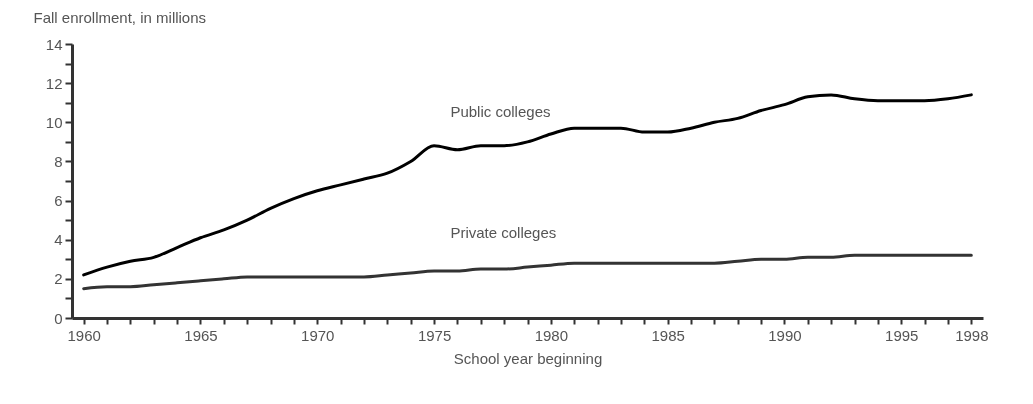 The height and width of the screenshot is (404, 1033). What do you see at coordinates (972, 335) in the screenshot?
I see `x-tick-label: 1998` at bounding box center [972, 335].